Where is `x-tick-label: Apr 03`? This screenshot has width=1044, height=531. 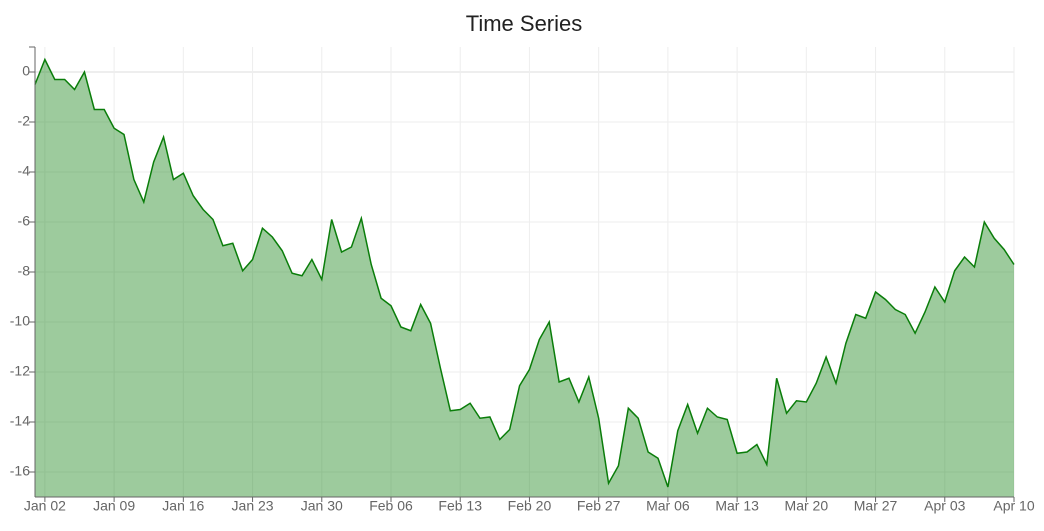 x-tick-label: Apr 03 is located at coordinates (944, 506).